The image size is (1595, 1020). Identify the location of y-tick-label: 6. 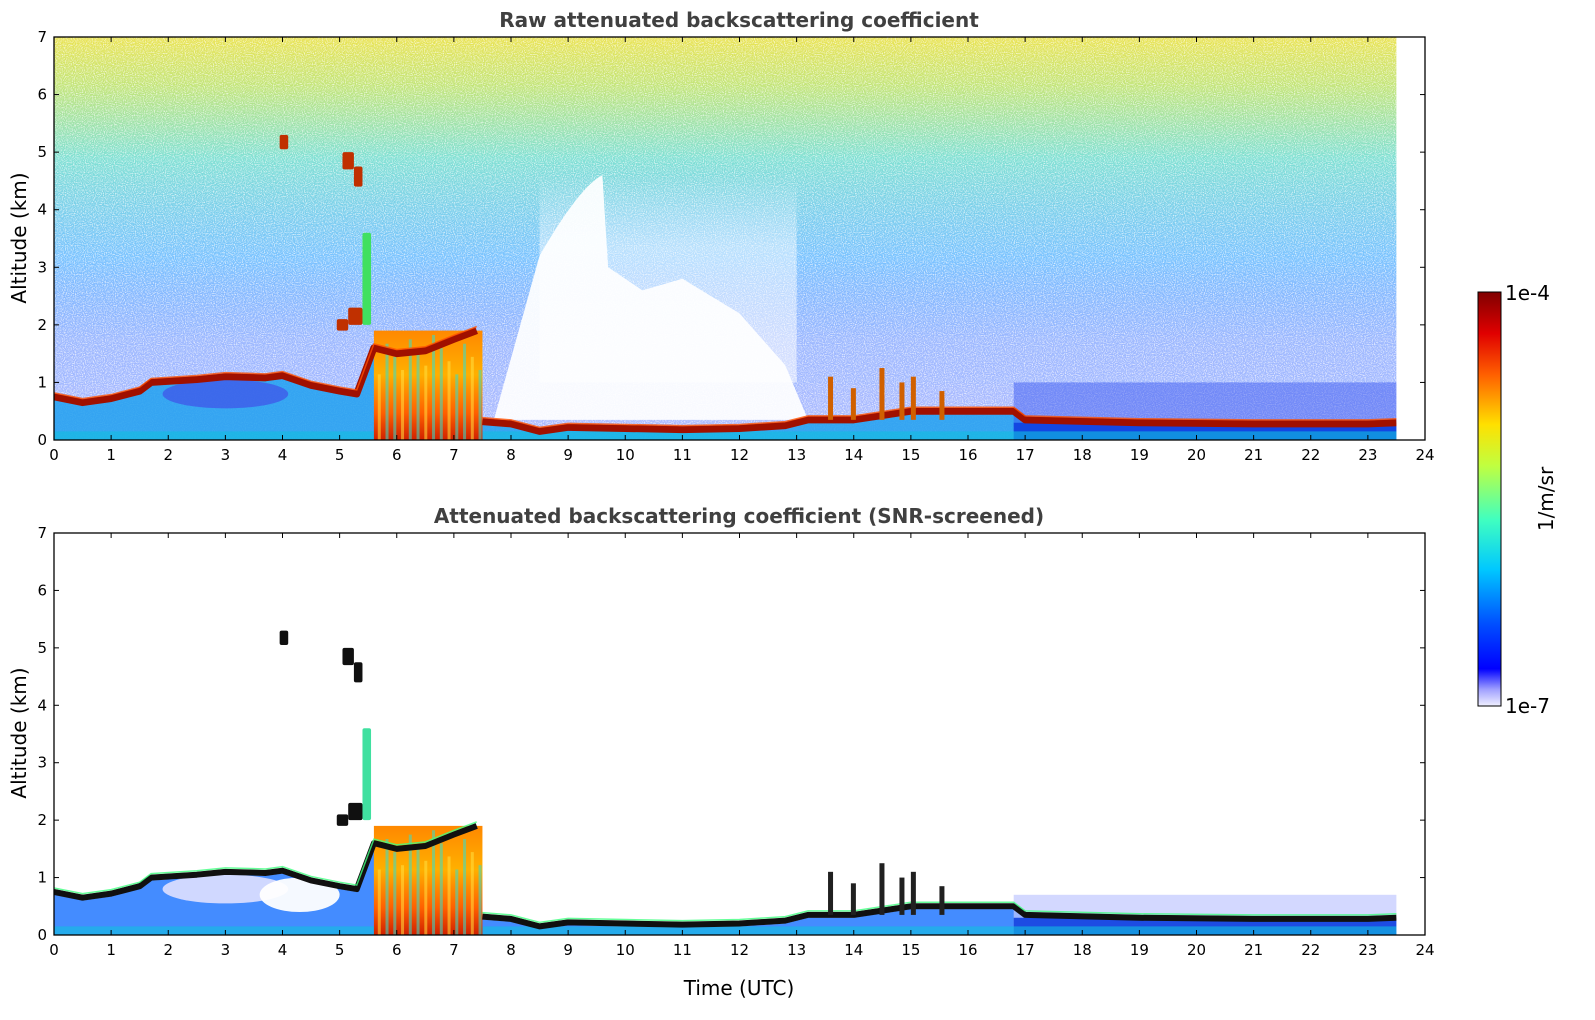
(42, 95).